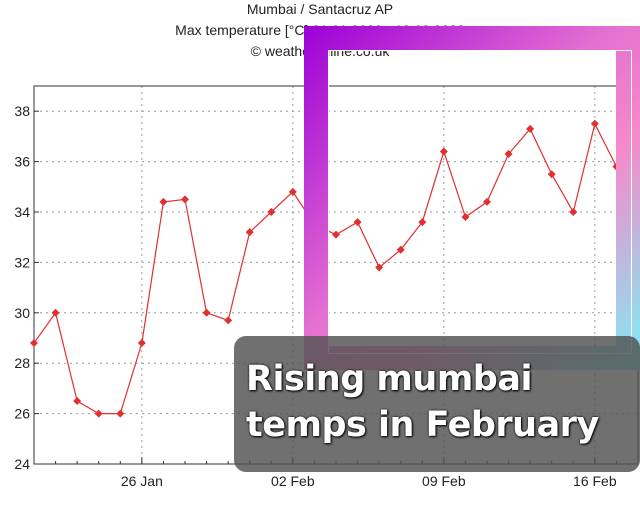 This screenshot has width=640, height=506. What do you see at coordinates (389, 379) in the screenshot?
I see `caption-line-1: Rising mumbai` at bounding box center [389, 379].